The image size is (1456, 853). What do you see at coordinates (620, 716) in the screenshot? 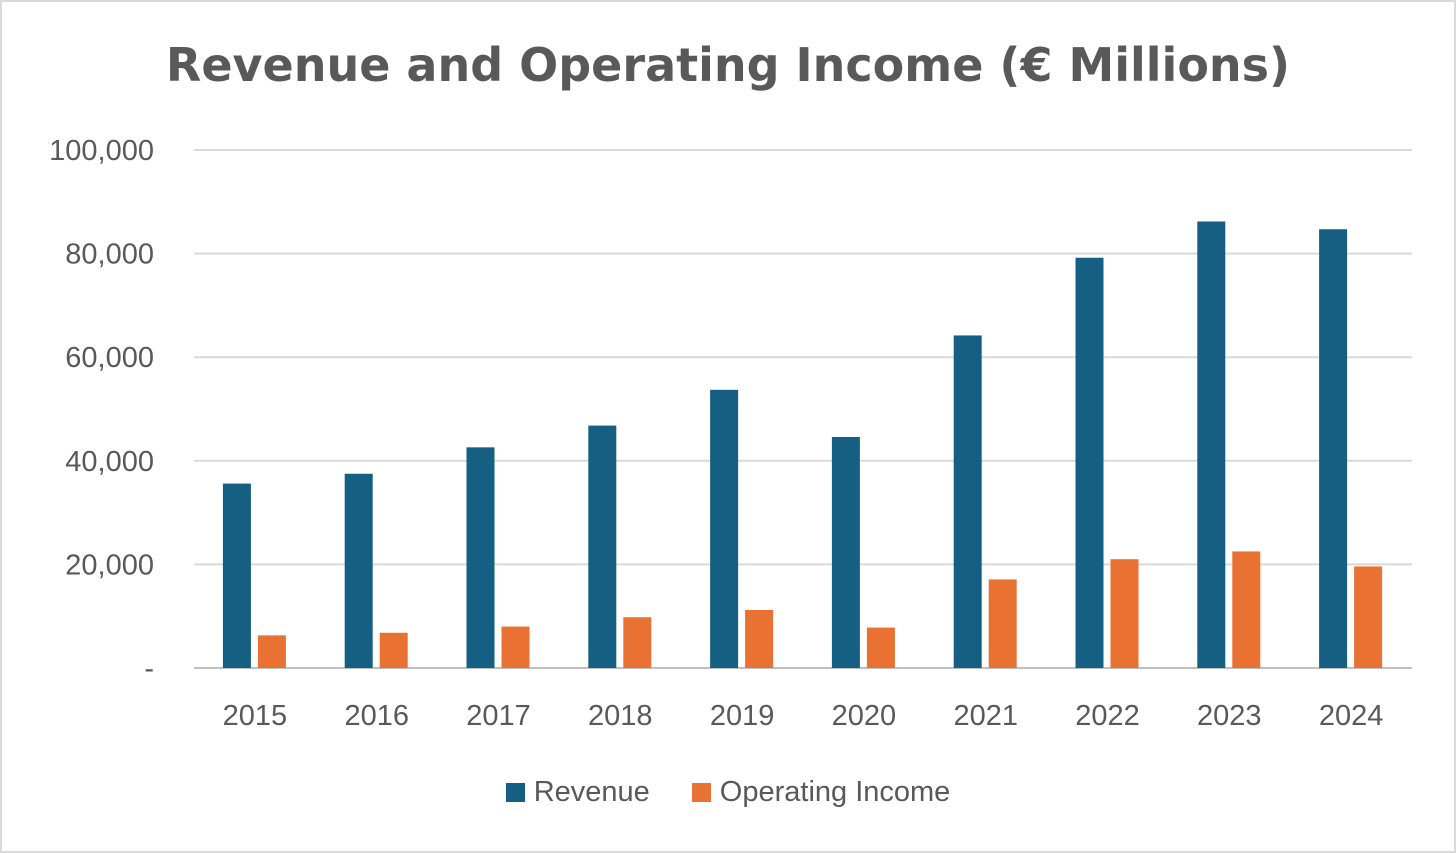
I see `x-tick-label-2018: 2018` at bounding box center [620, 716].